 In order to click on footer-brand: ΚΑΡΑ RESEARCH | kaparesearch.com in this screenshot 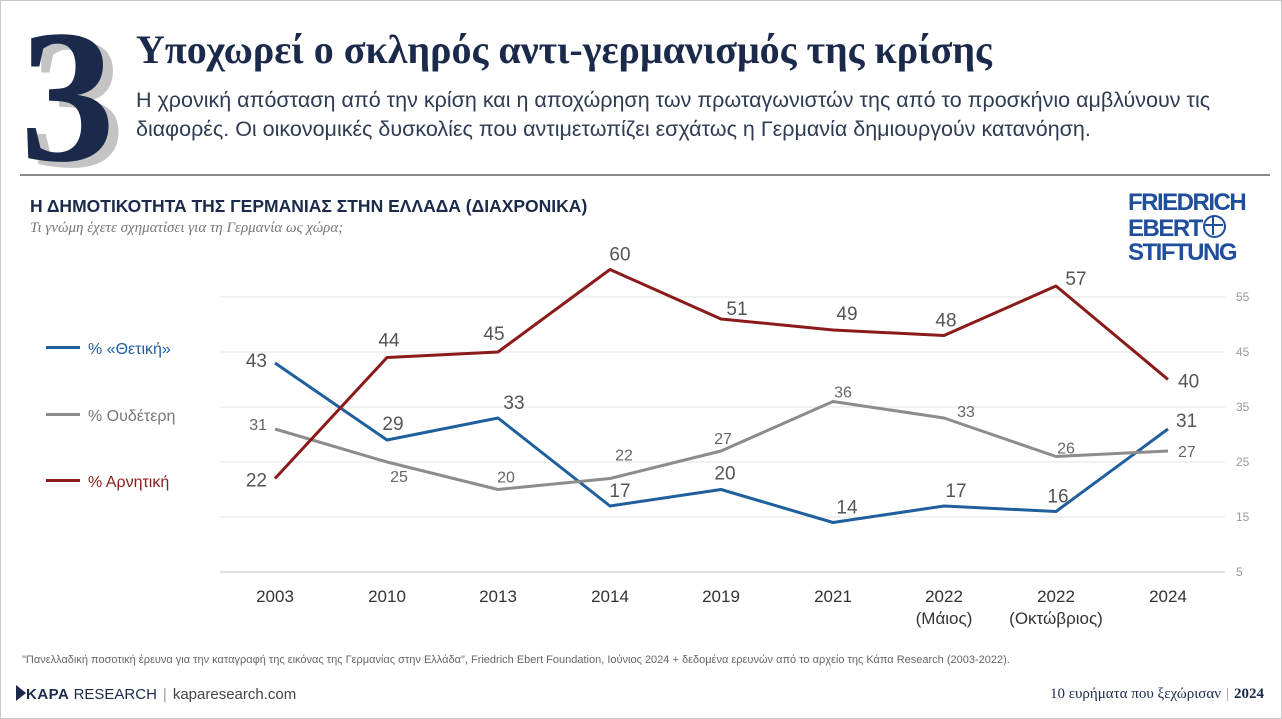, I will do `click(156, 694)`.